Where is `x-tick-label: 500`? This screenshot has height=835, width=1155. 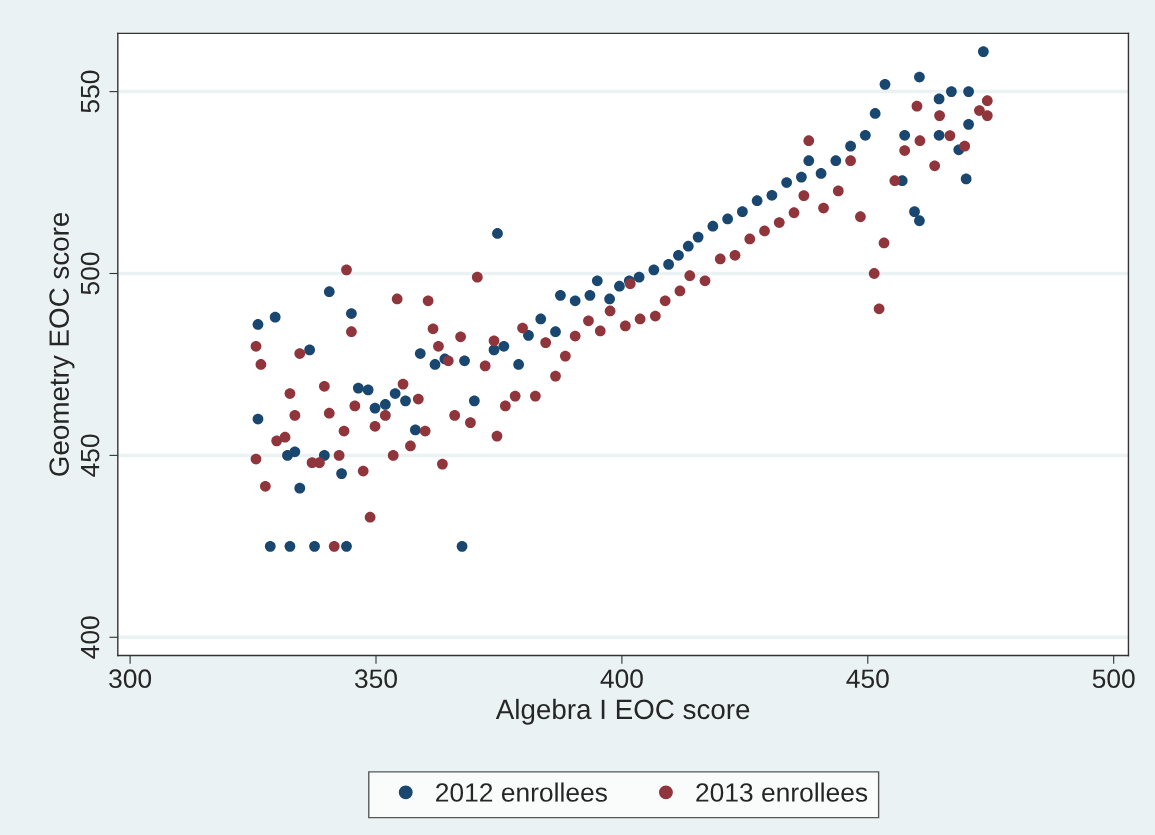
x-tick-label: 500 is located at coordinates (1113, 679).